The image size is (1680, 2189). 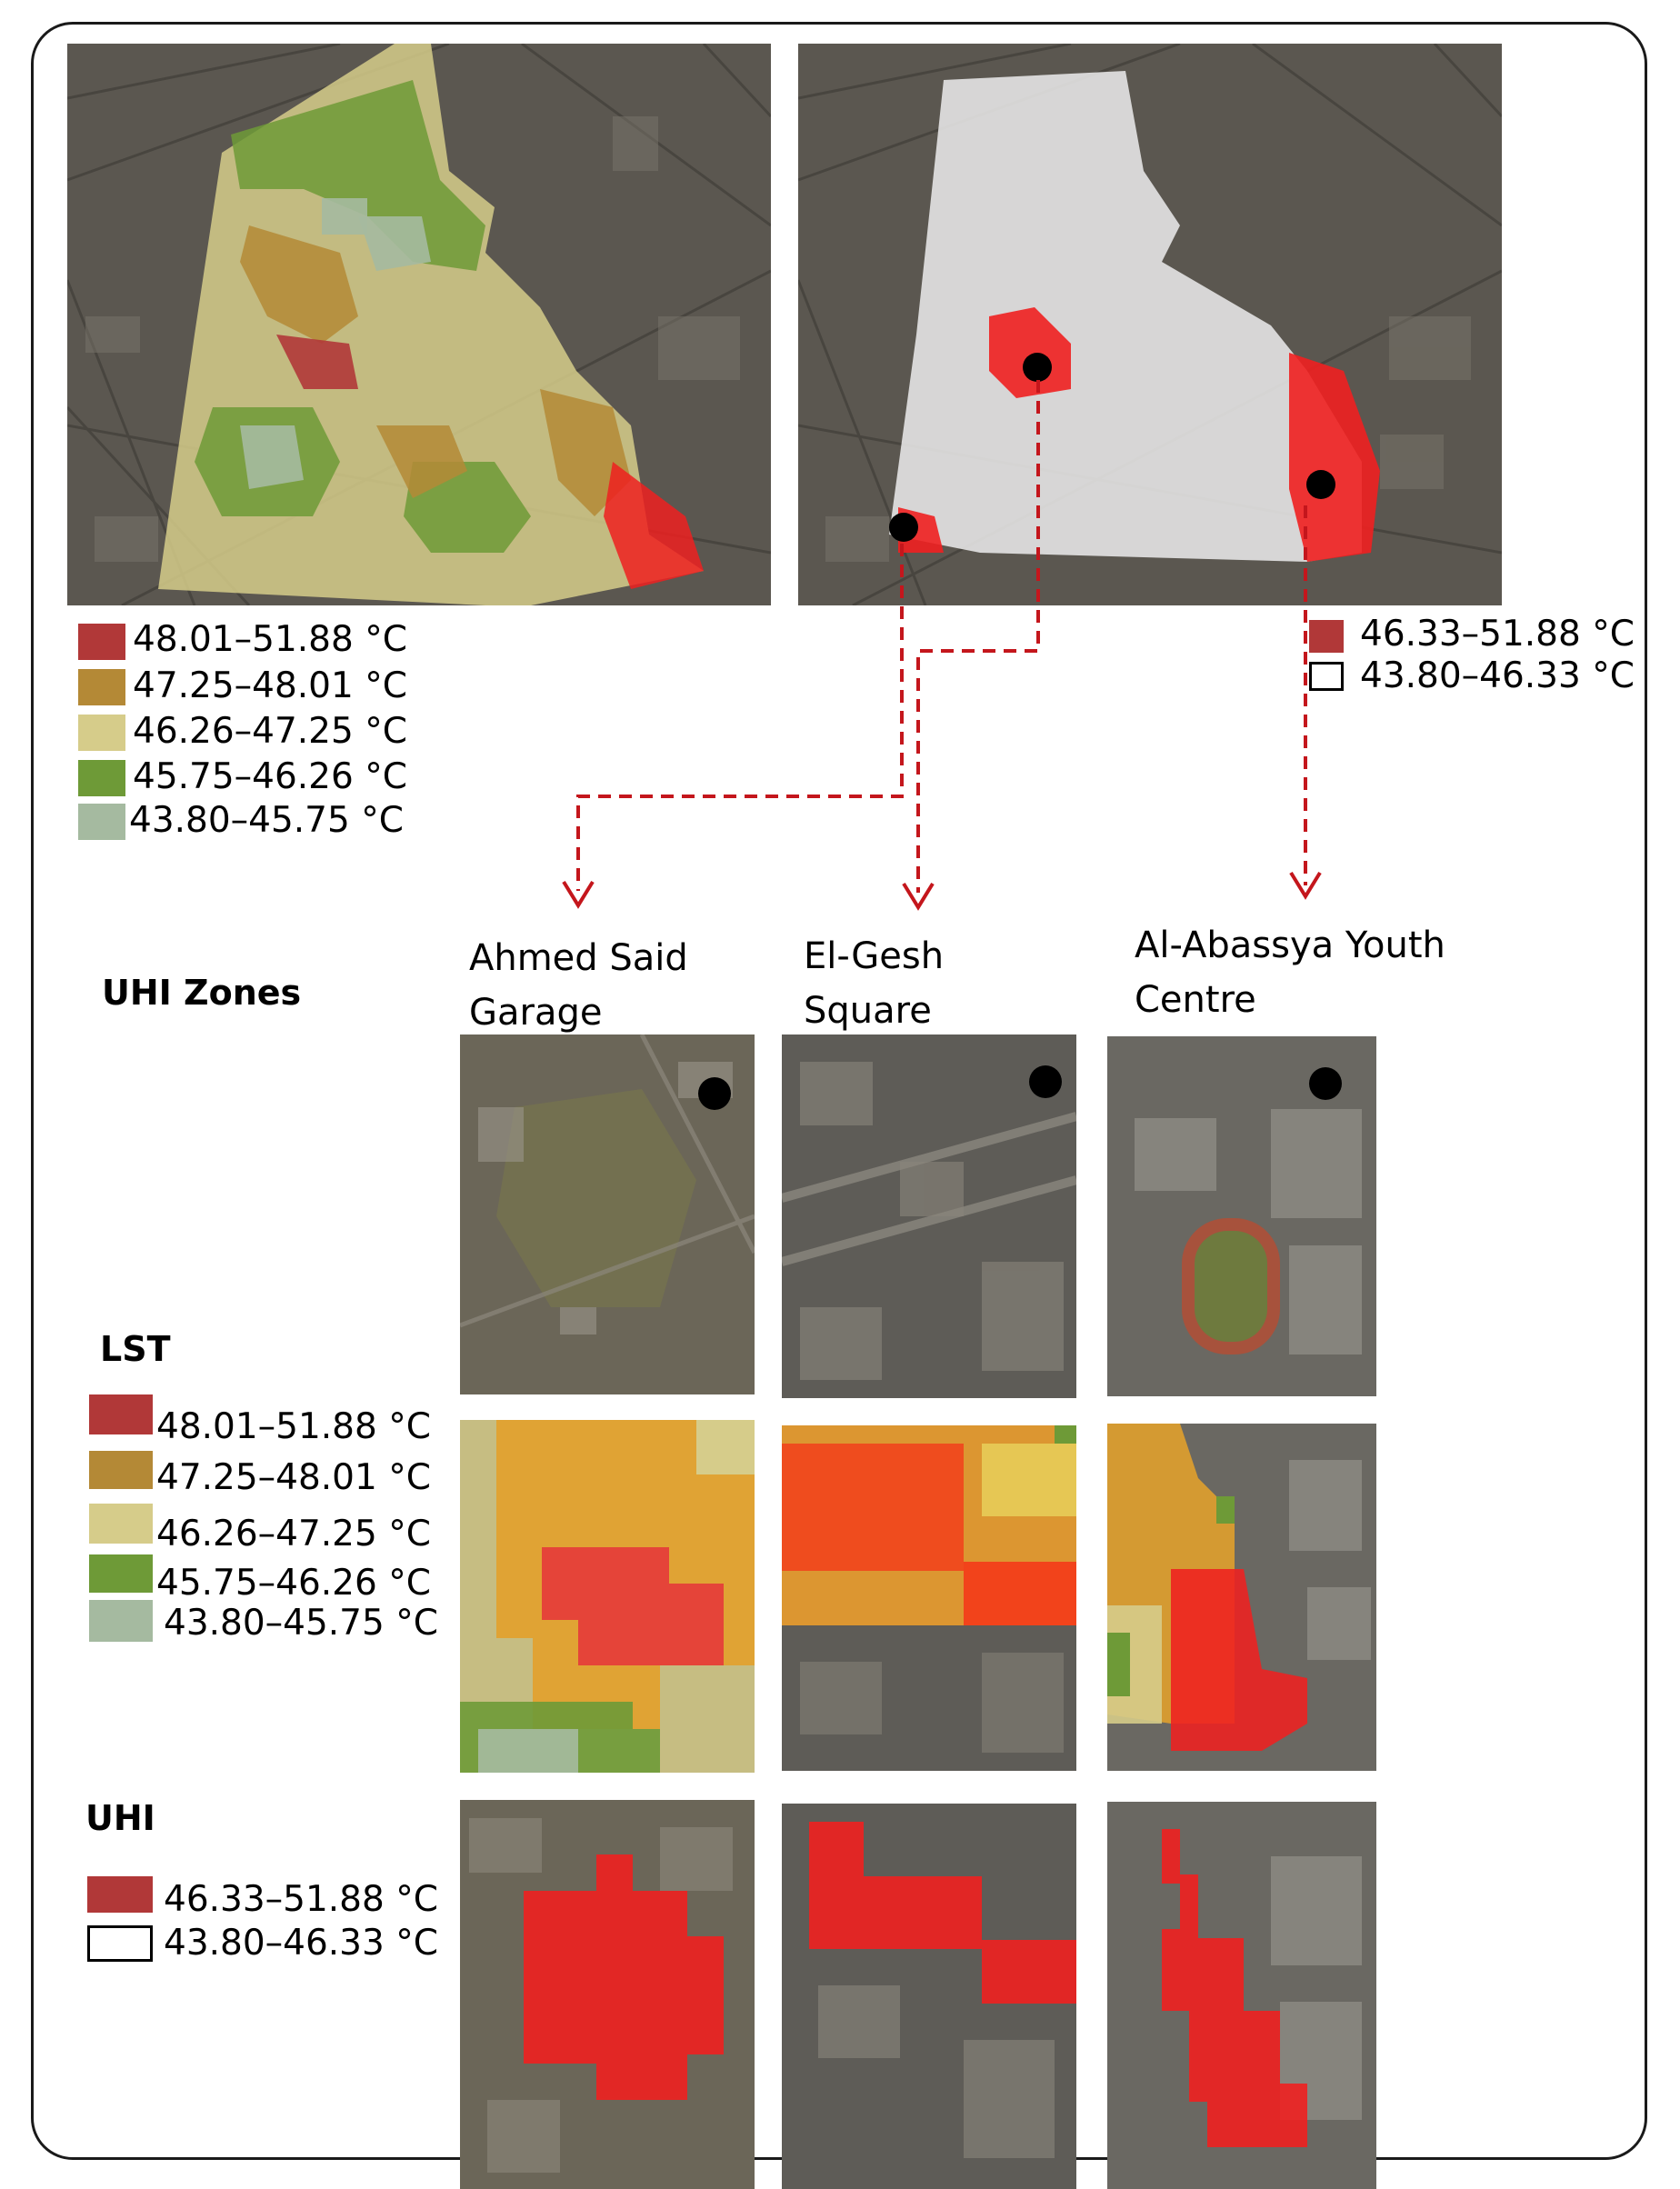 What do you see at coordinates (874, 956) in the screenshot?
I see `site-title-line1: El-Gesh` at bounding box center [874, 956].